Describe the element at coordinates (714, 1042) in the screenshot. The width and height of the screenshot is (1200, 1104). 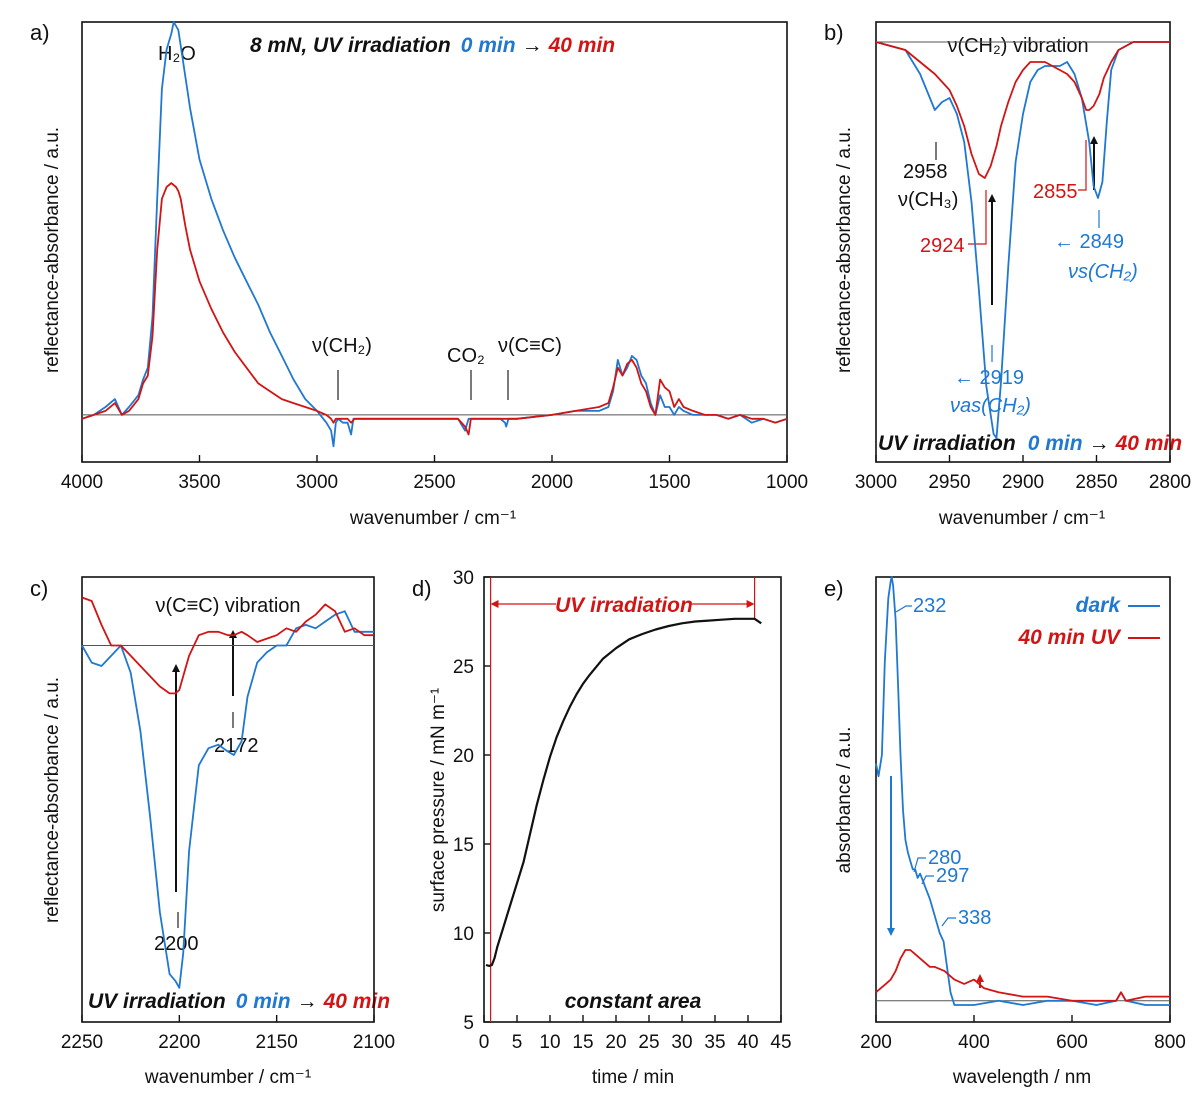
I see `panel-d-xtick-label: 35` at that location.